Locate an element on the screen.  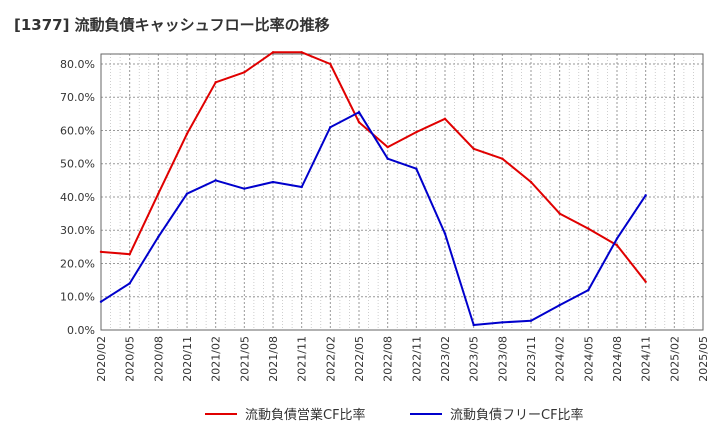
x-tick-label: 2021/08 is located at coordinates (273, 359).